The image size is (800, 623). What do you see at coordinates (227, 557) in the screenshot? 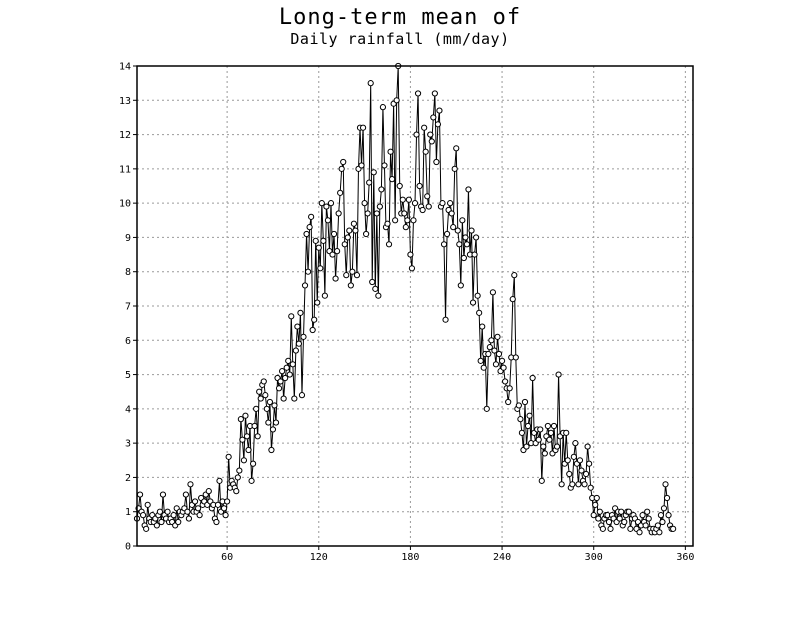
I see `x-tick-label: 60` at bounding box center [227, 557].